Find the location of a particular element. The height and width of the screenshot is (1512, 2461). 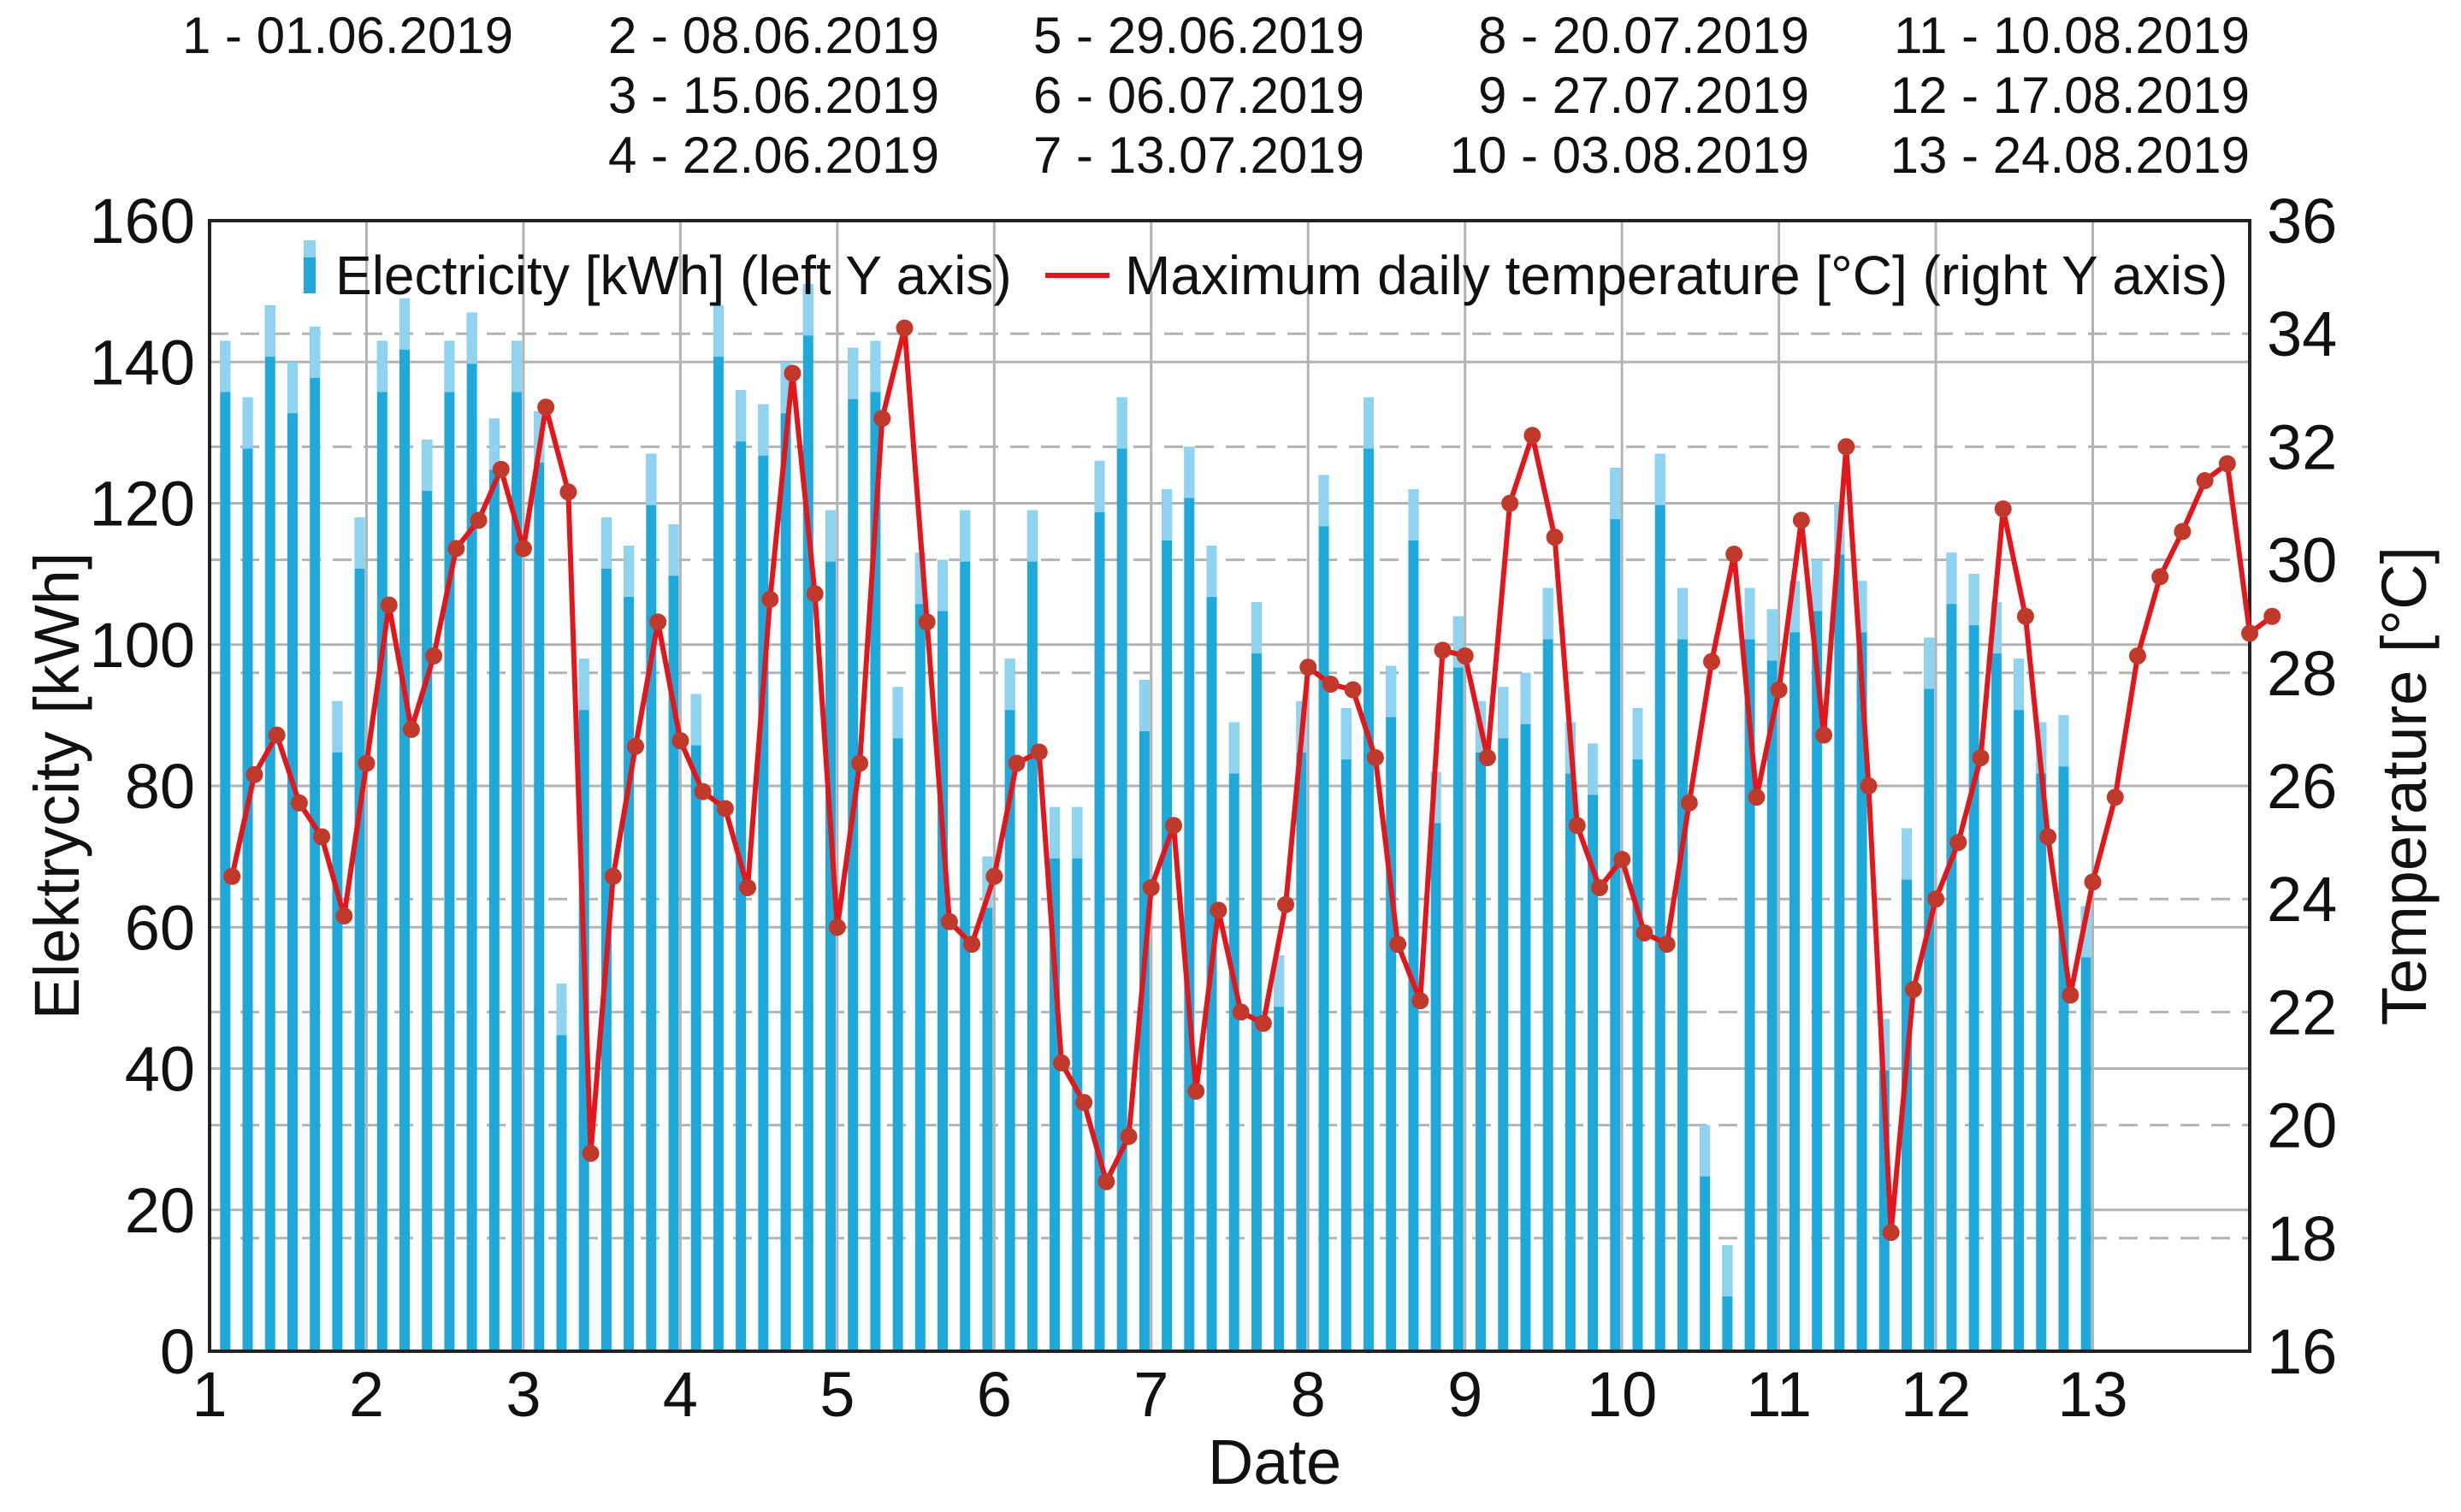

left-y-tick-label: 140 is located at coordinates (142, 362).